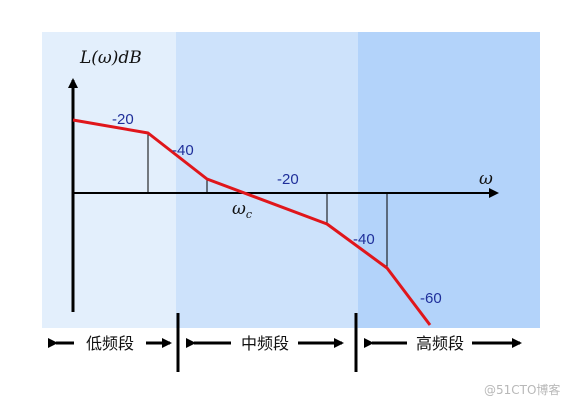  What do you see at coordinates (239, 209) in the screenshot?
I see `crossover-omega: ω` at bounding box center [239, 209].